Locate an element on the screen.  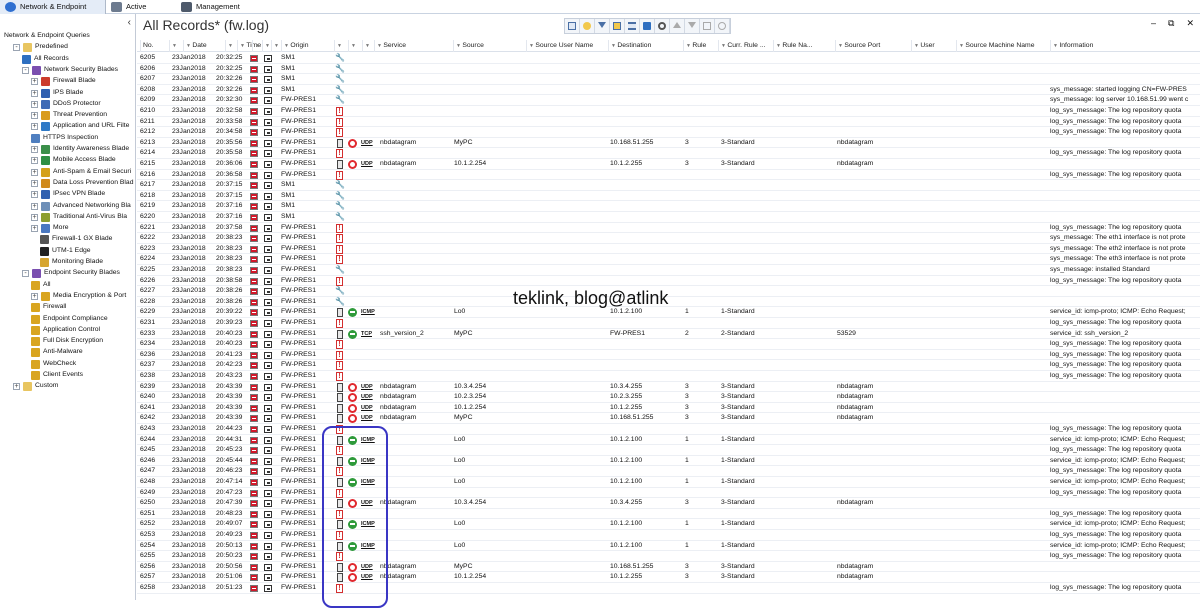
tree-item-ips-blade: + IPS Blade is located at coordinates (82, 93).